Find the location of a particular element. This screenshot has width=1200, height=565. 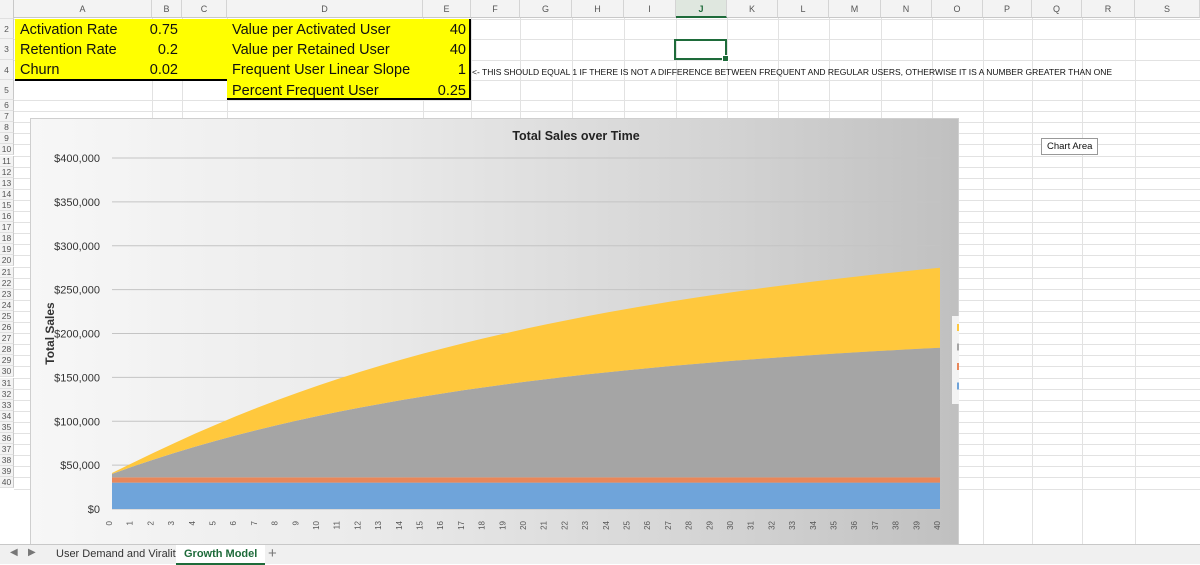

row-header-19: 19 is located at coordinates (7, 250).